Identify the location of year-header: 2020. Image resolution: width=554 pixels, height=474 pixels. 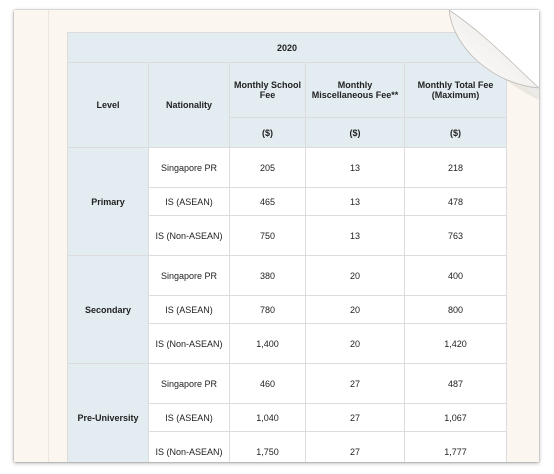
(287, 47).